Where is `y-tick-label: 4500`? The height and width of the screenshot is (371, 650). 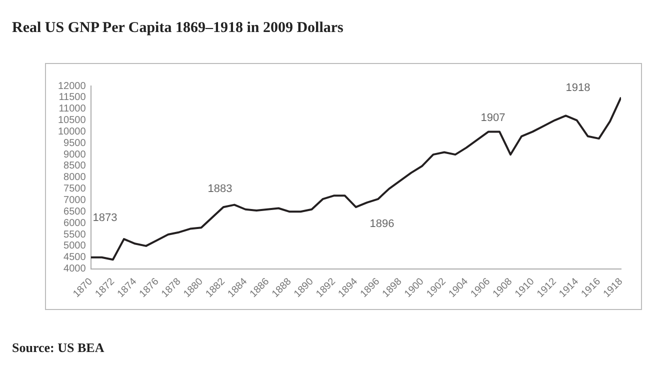
y-tick-label: 4500 is located at coordinates (75, 258).